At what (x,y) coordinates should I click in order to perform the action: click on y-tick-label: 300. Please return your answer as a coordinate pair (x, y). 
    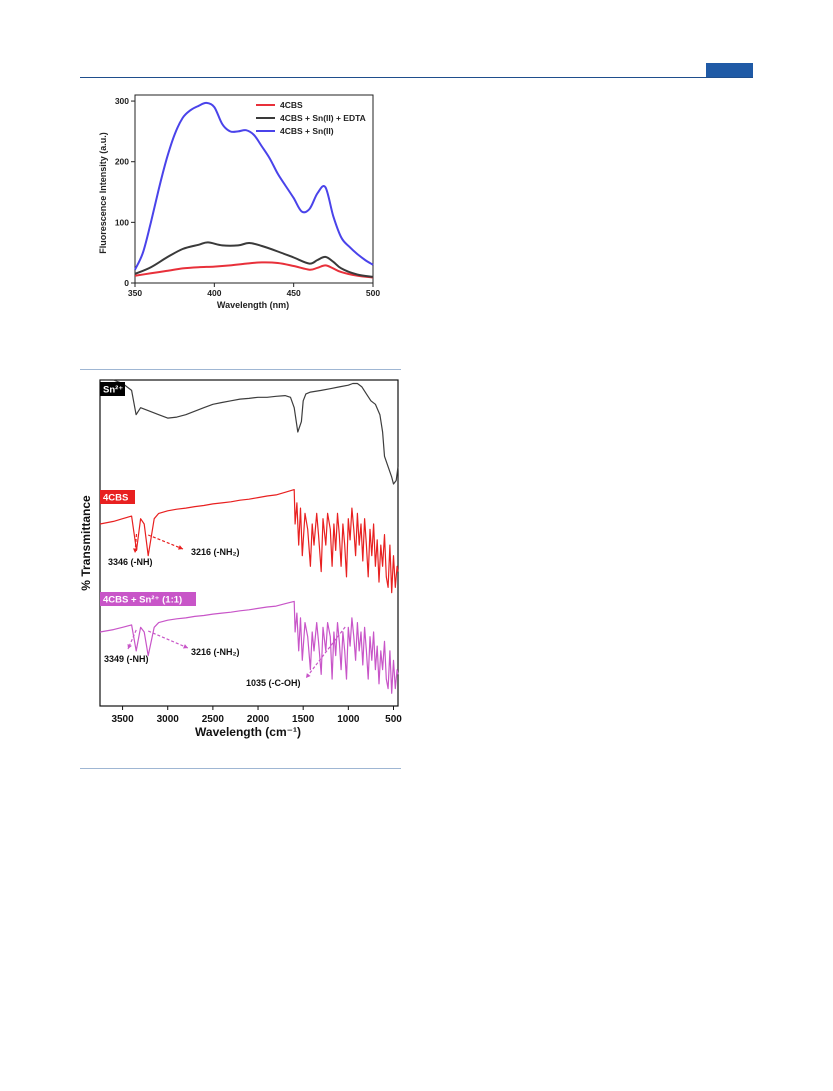
    Looking at the image, I should click on (122, 101).